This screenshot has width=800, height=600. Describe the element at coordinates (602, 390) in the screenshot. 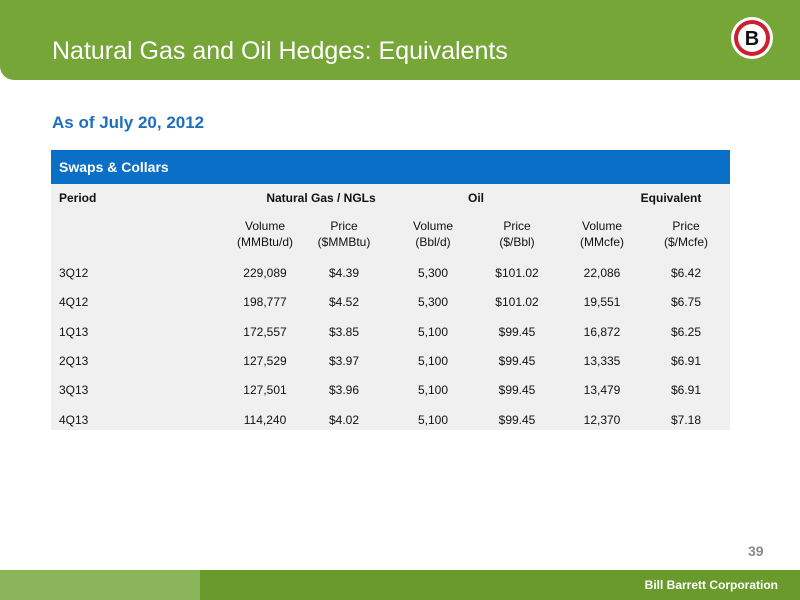

I see `table-cell: 13,479` at that location.